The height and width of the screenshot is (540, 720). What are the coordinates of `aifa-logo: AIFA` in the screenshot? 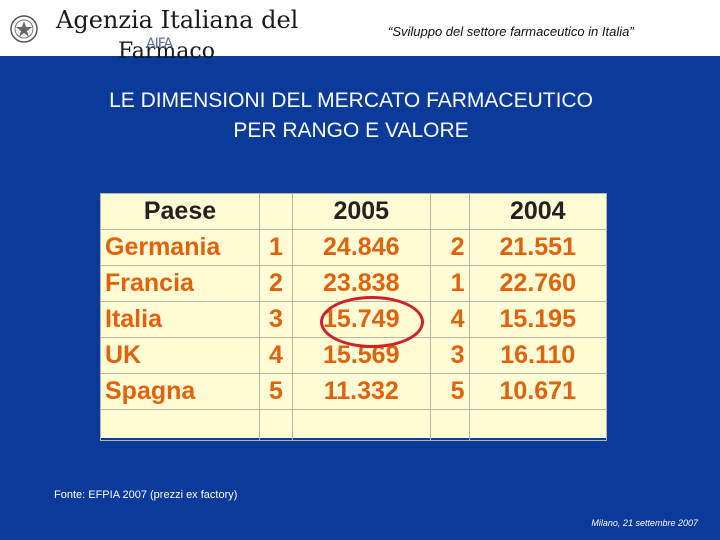 It's located at (159, 44).